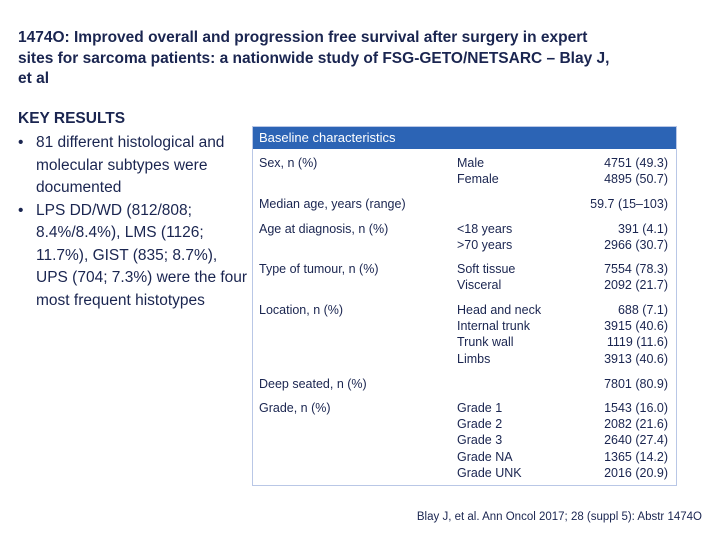  I want to click on row-label: Median age, years (range), so click(332, 204).